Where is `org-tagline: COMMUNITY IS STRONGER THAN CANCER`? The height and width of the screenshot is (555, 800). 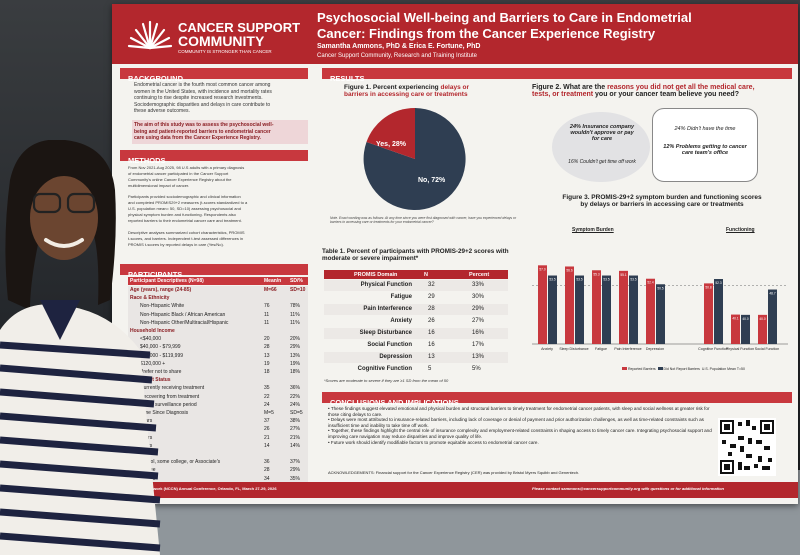
org-tagline: COMMUNITY IS STRONGER THAN CANCER is located at coordinates (225, 51).